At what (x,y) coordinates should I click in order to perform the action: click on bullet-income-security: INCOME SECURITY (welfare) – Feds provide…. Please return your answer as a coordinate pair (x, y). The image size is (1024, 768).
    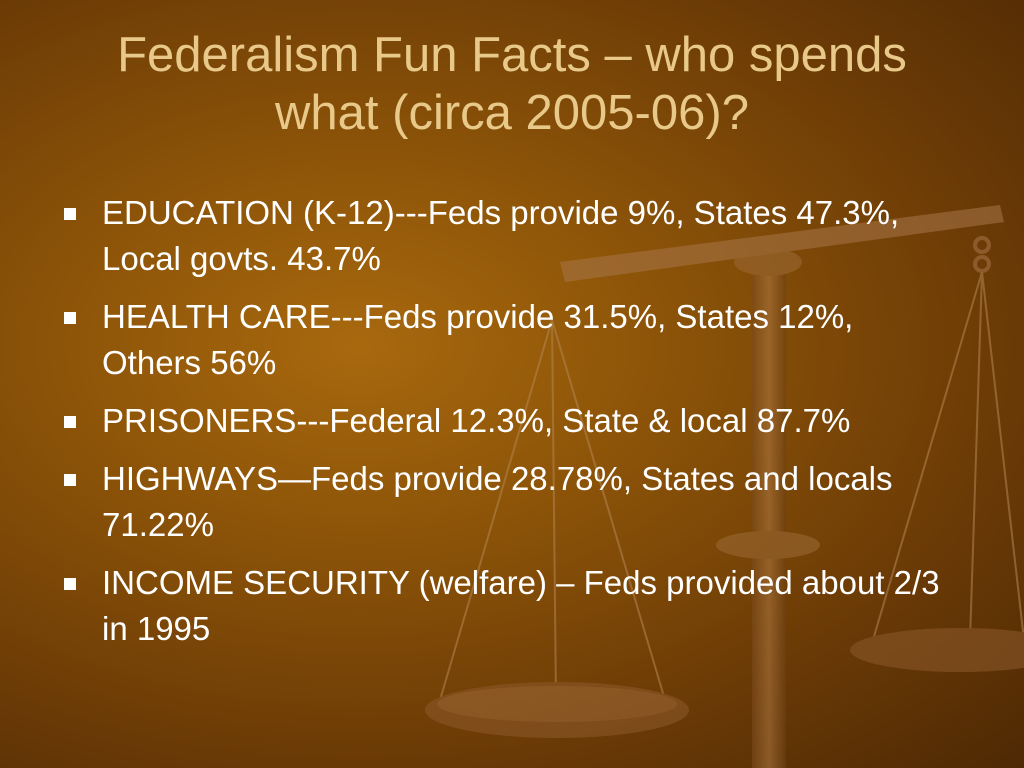
    Looking at the image, I should click on (500, 606).